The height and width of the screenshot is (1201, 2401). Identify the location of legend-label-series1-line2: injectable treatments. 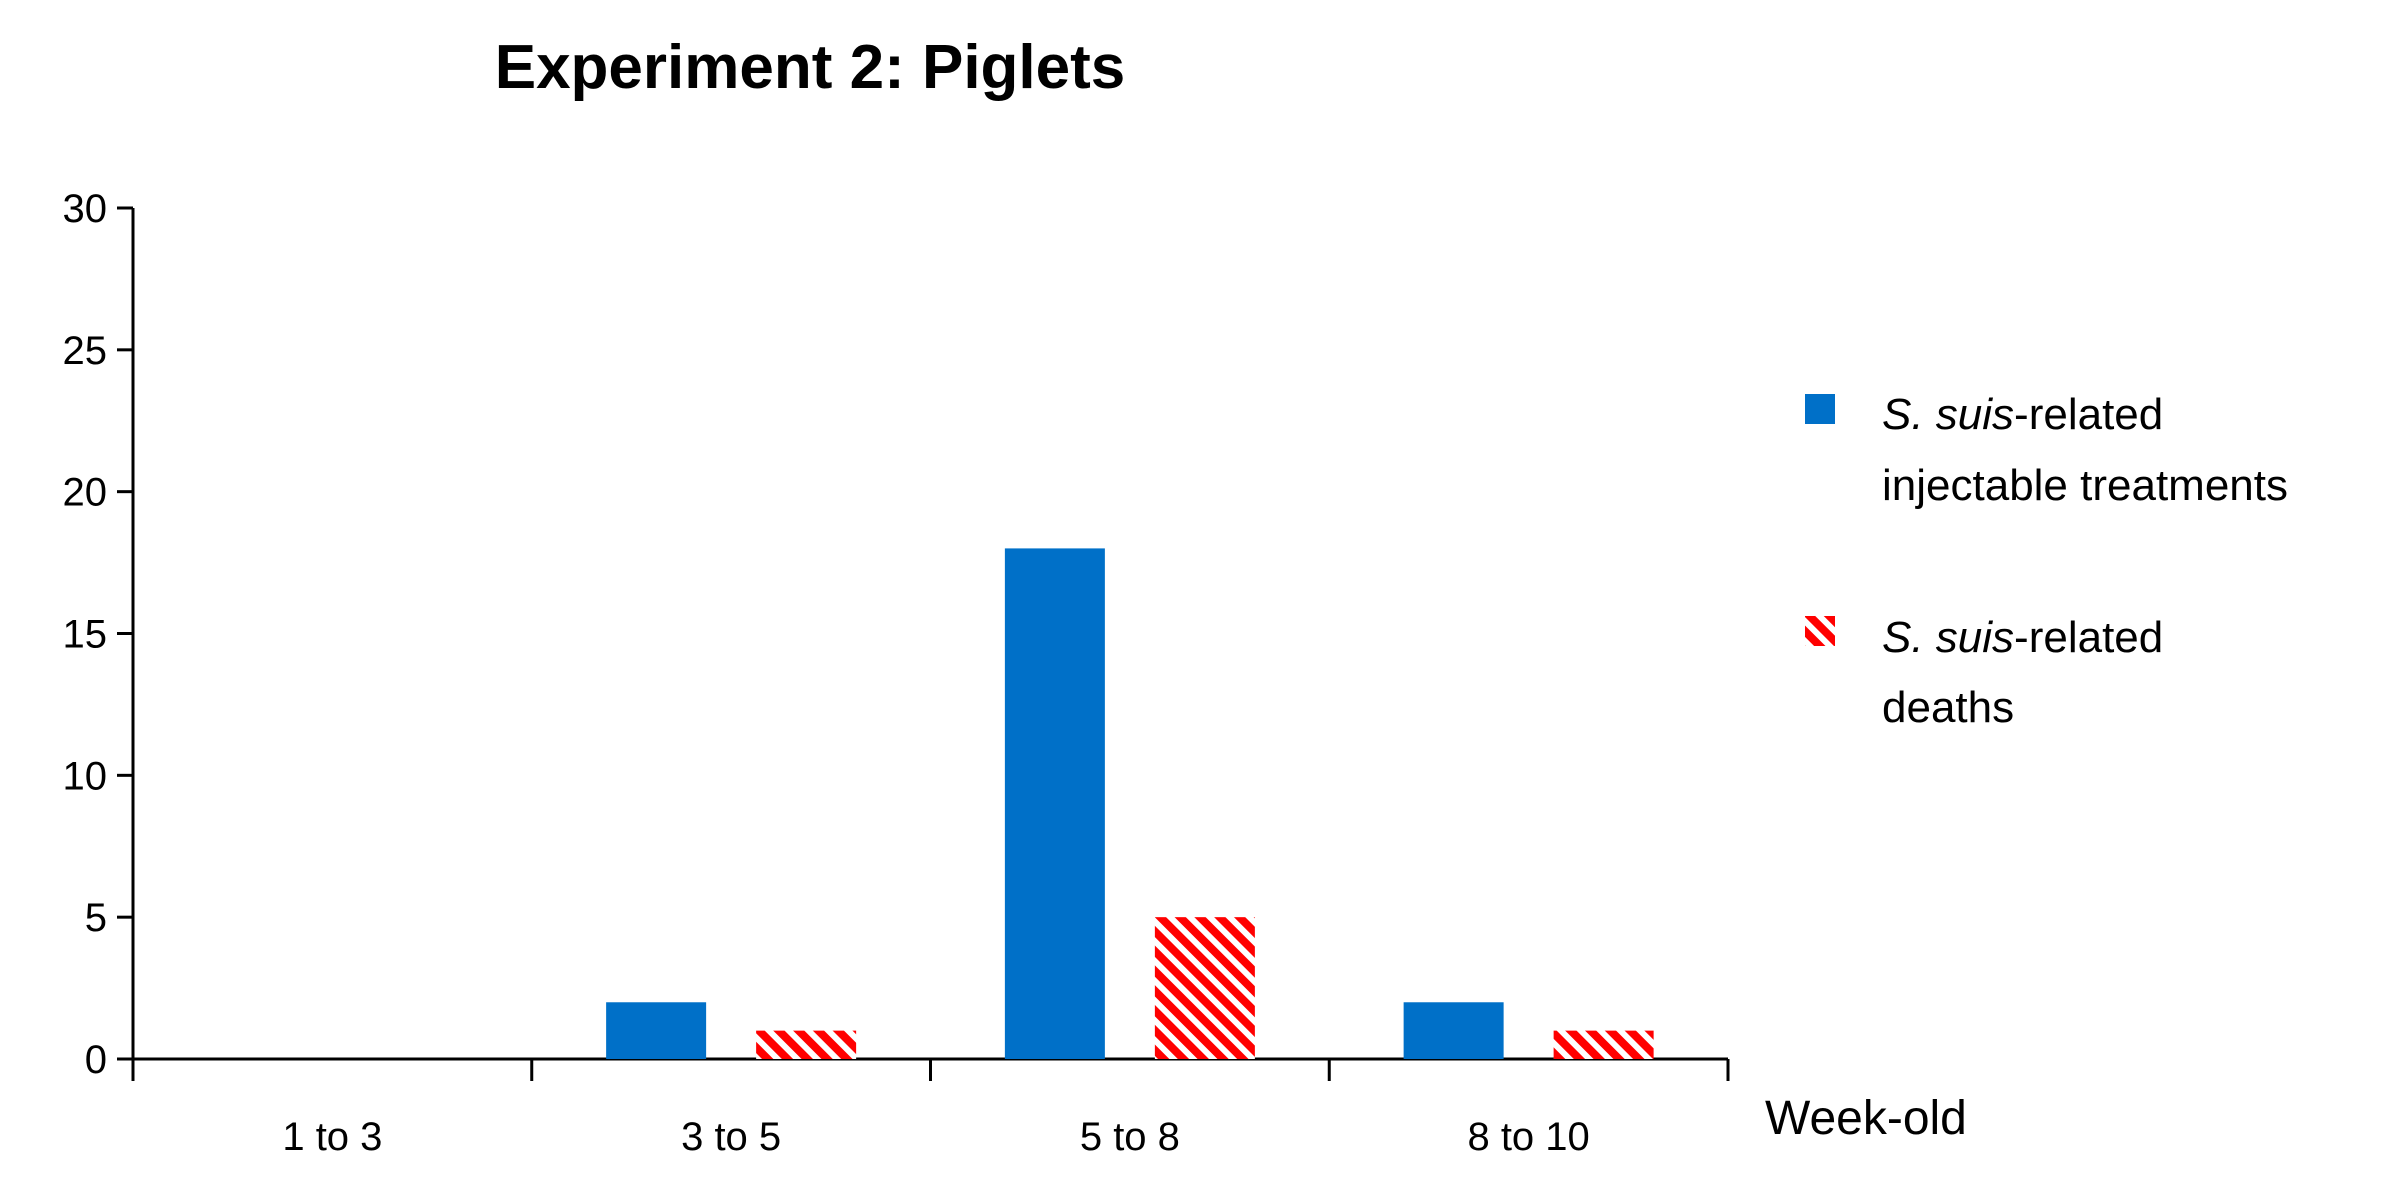
(2085, 485).